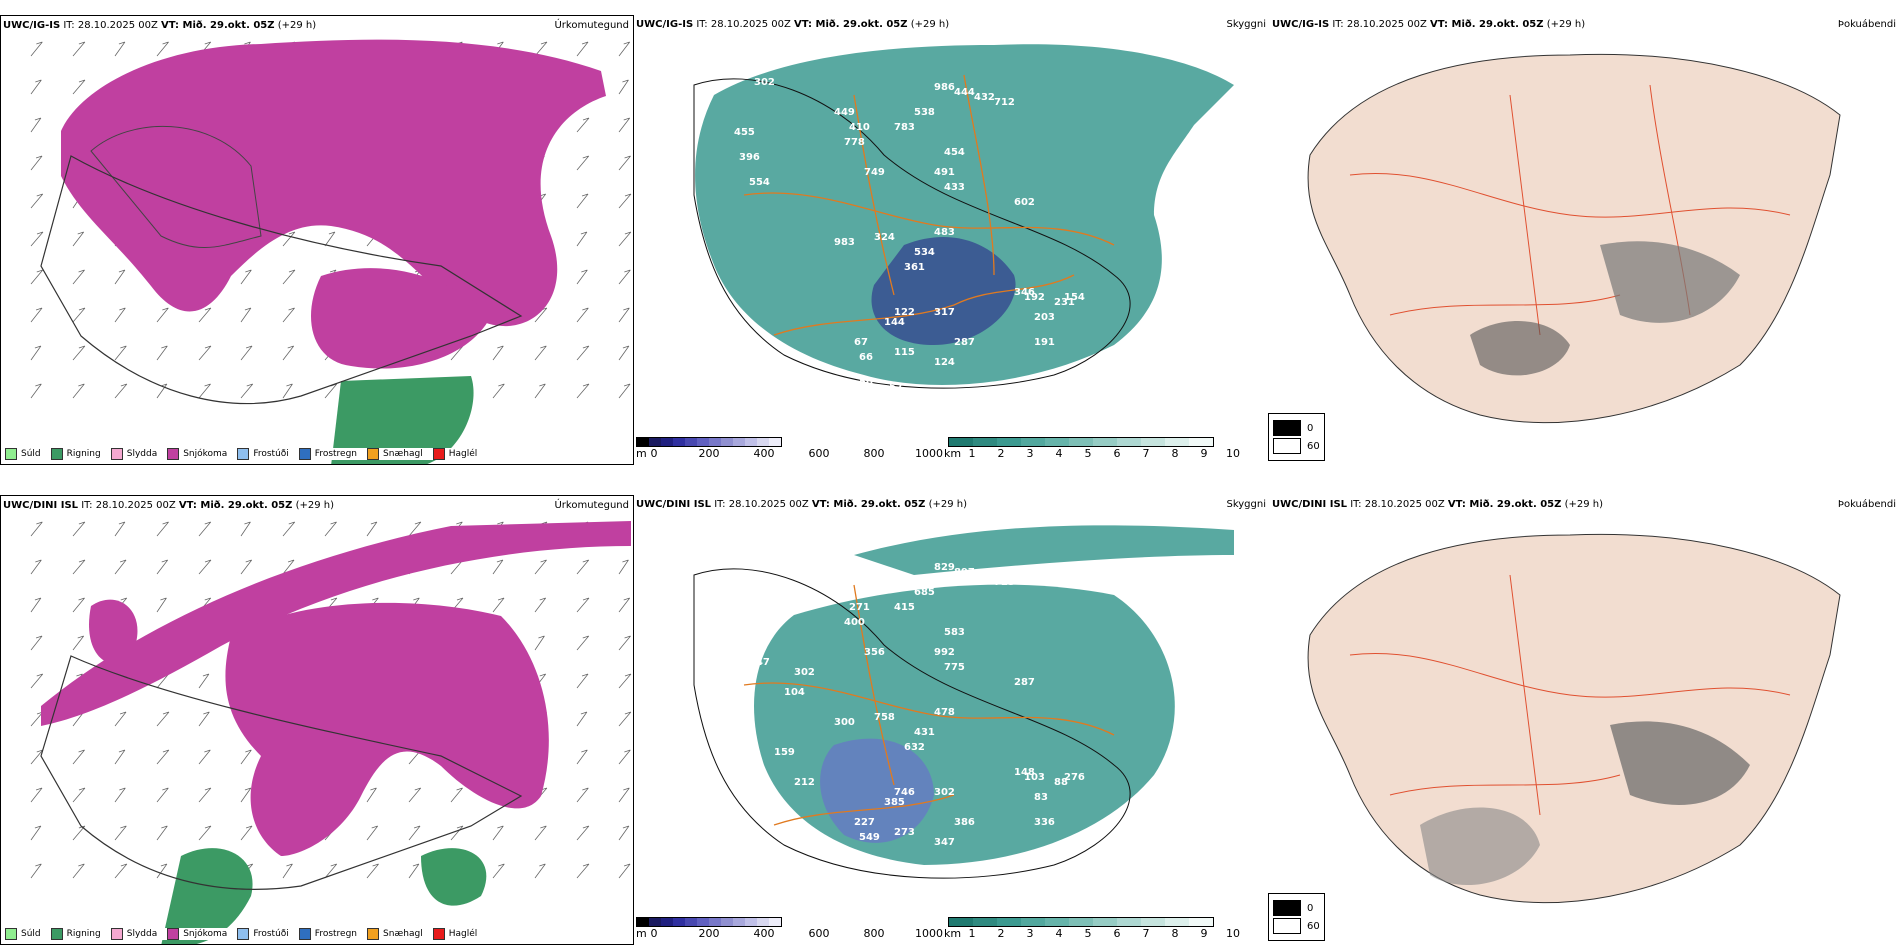 This screenshot has height=950, width=1900. What do you see at coordinates (904, 832) in the screenshot?
I see `height-label: 273` at bounding box center [904, 832].